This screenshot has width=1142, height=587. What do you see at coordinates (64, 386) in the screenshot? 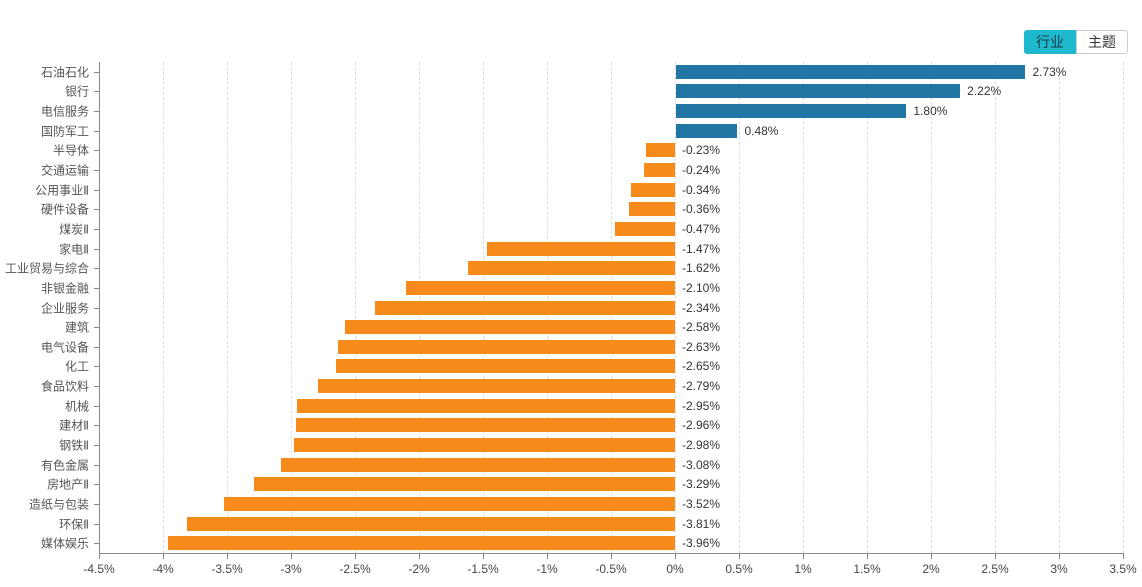
I see `category-label: 食品饮料` at bounding box center [64, 386].